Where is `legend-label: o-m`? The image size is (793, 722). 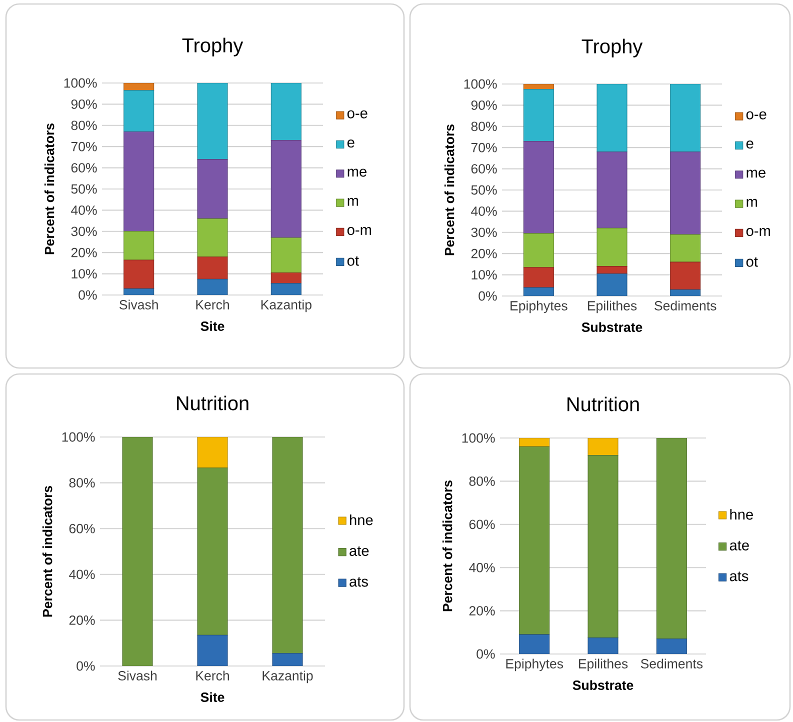
legend-label: o-m is located at coordinates (359, 231).